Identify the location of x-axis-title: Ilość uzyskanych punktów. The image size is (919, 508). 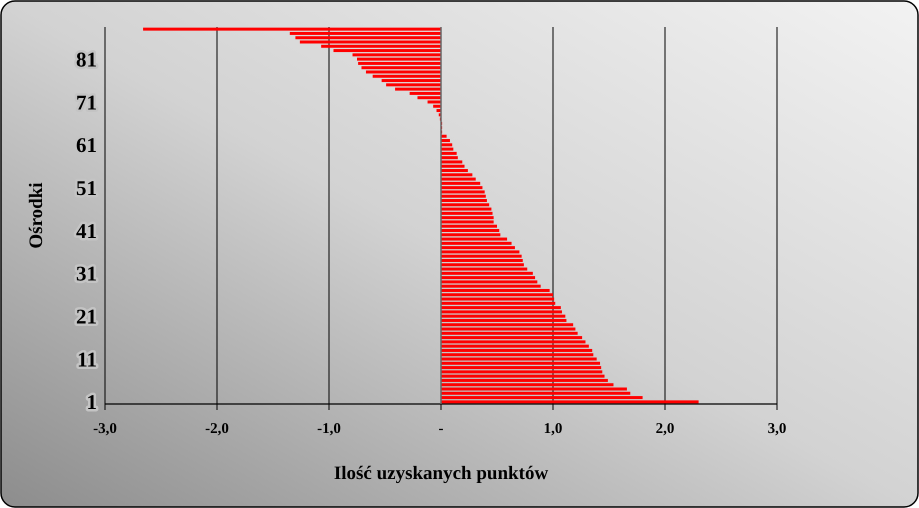
(441, 473).